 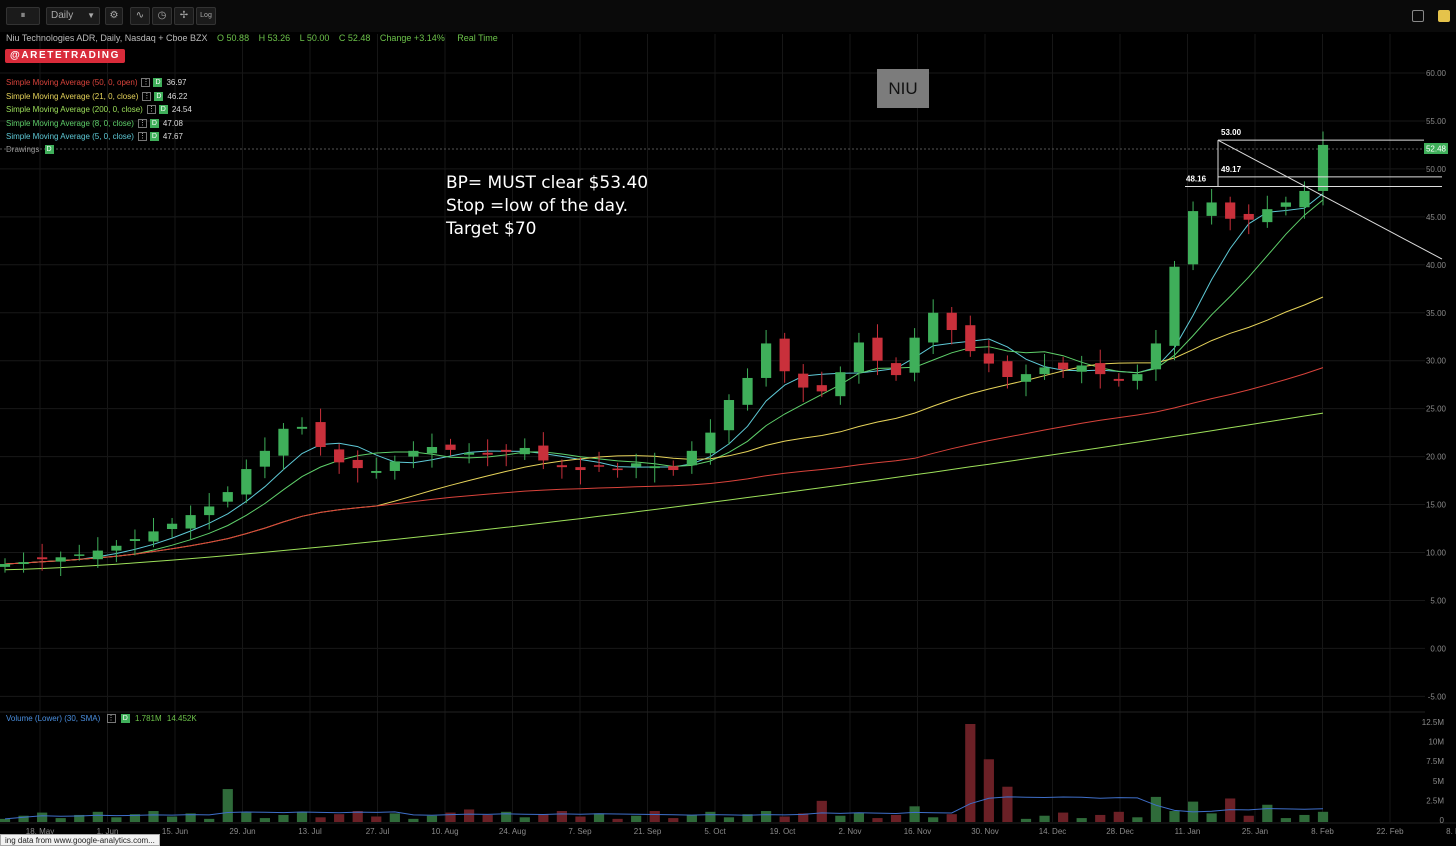 I want to click on chart-type-button: ⏸, so click(x=23, y=16).